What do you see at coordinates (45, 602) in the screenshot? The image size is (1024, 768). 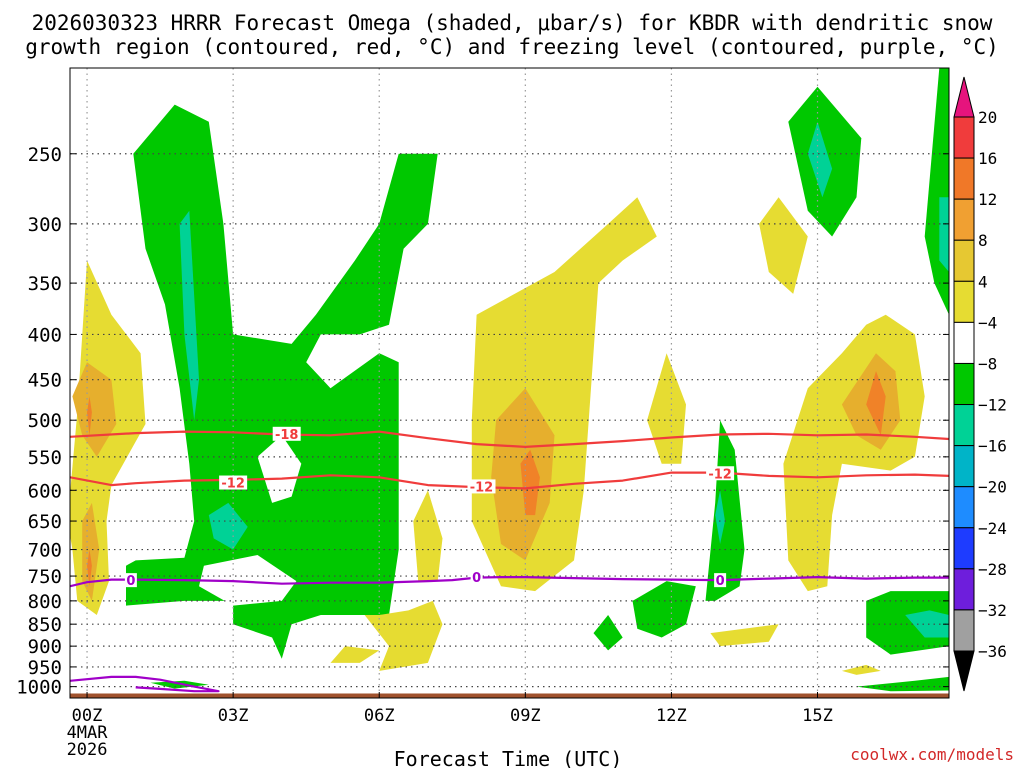 I see `y-tick-label: 800` at bounding box center [45, 602].